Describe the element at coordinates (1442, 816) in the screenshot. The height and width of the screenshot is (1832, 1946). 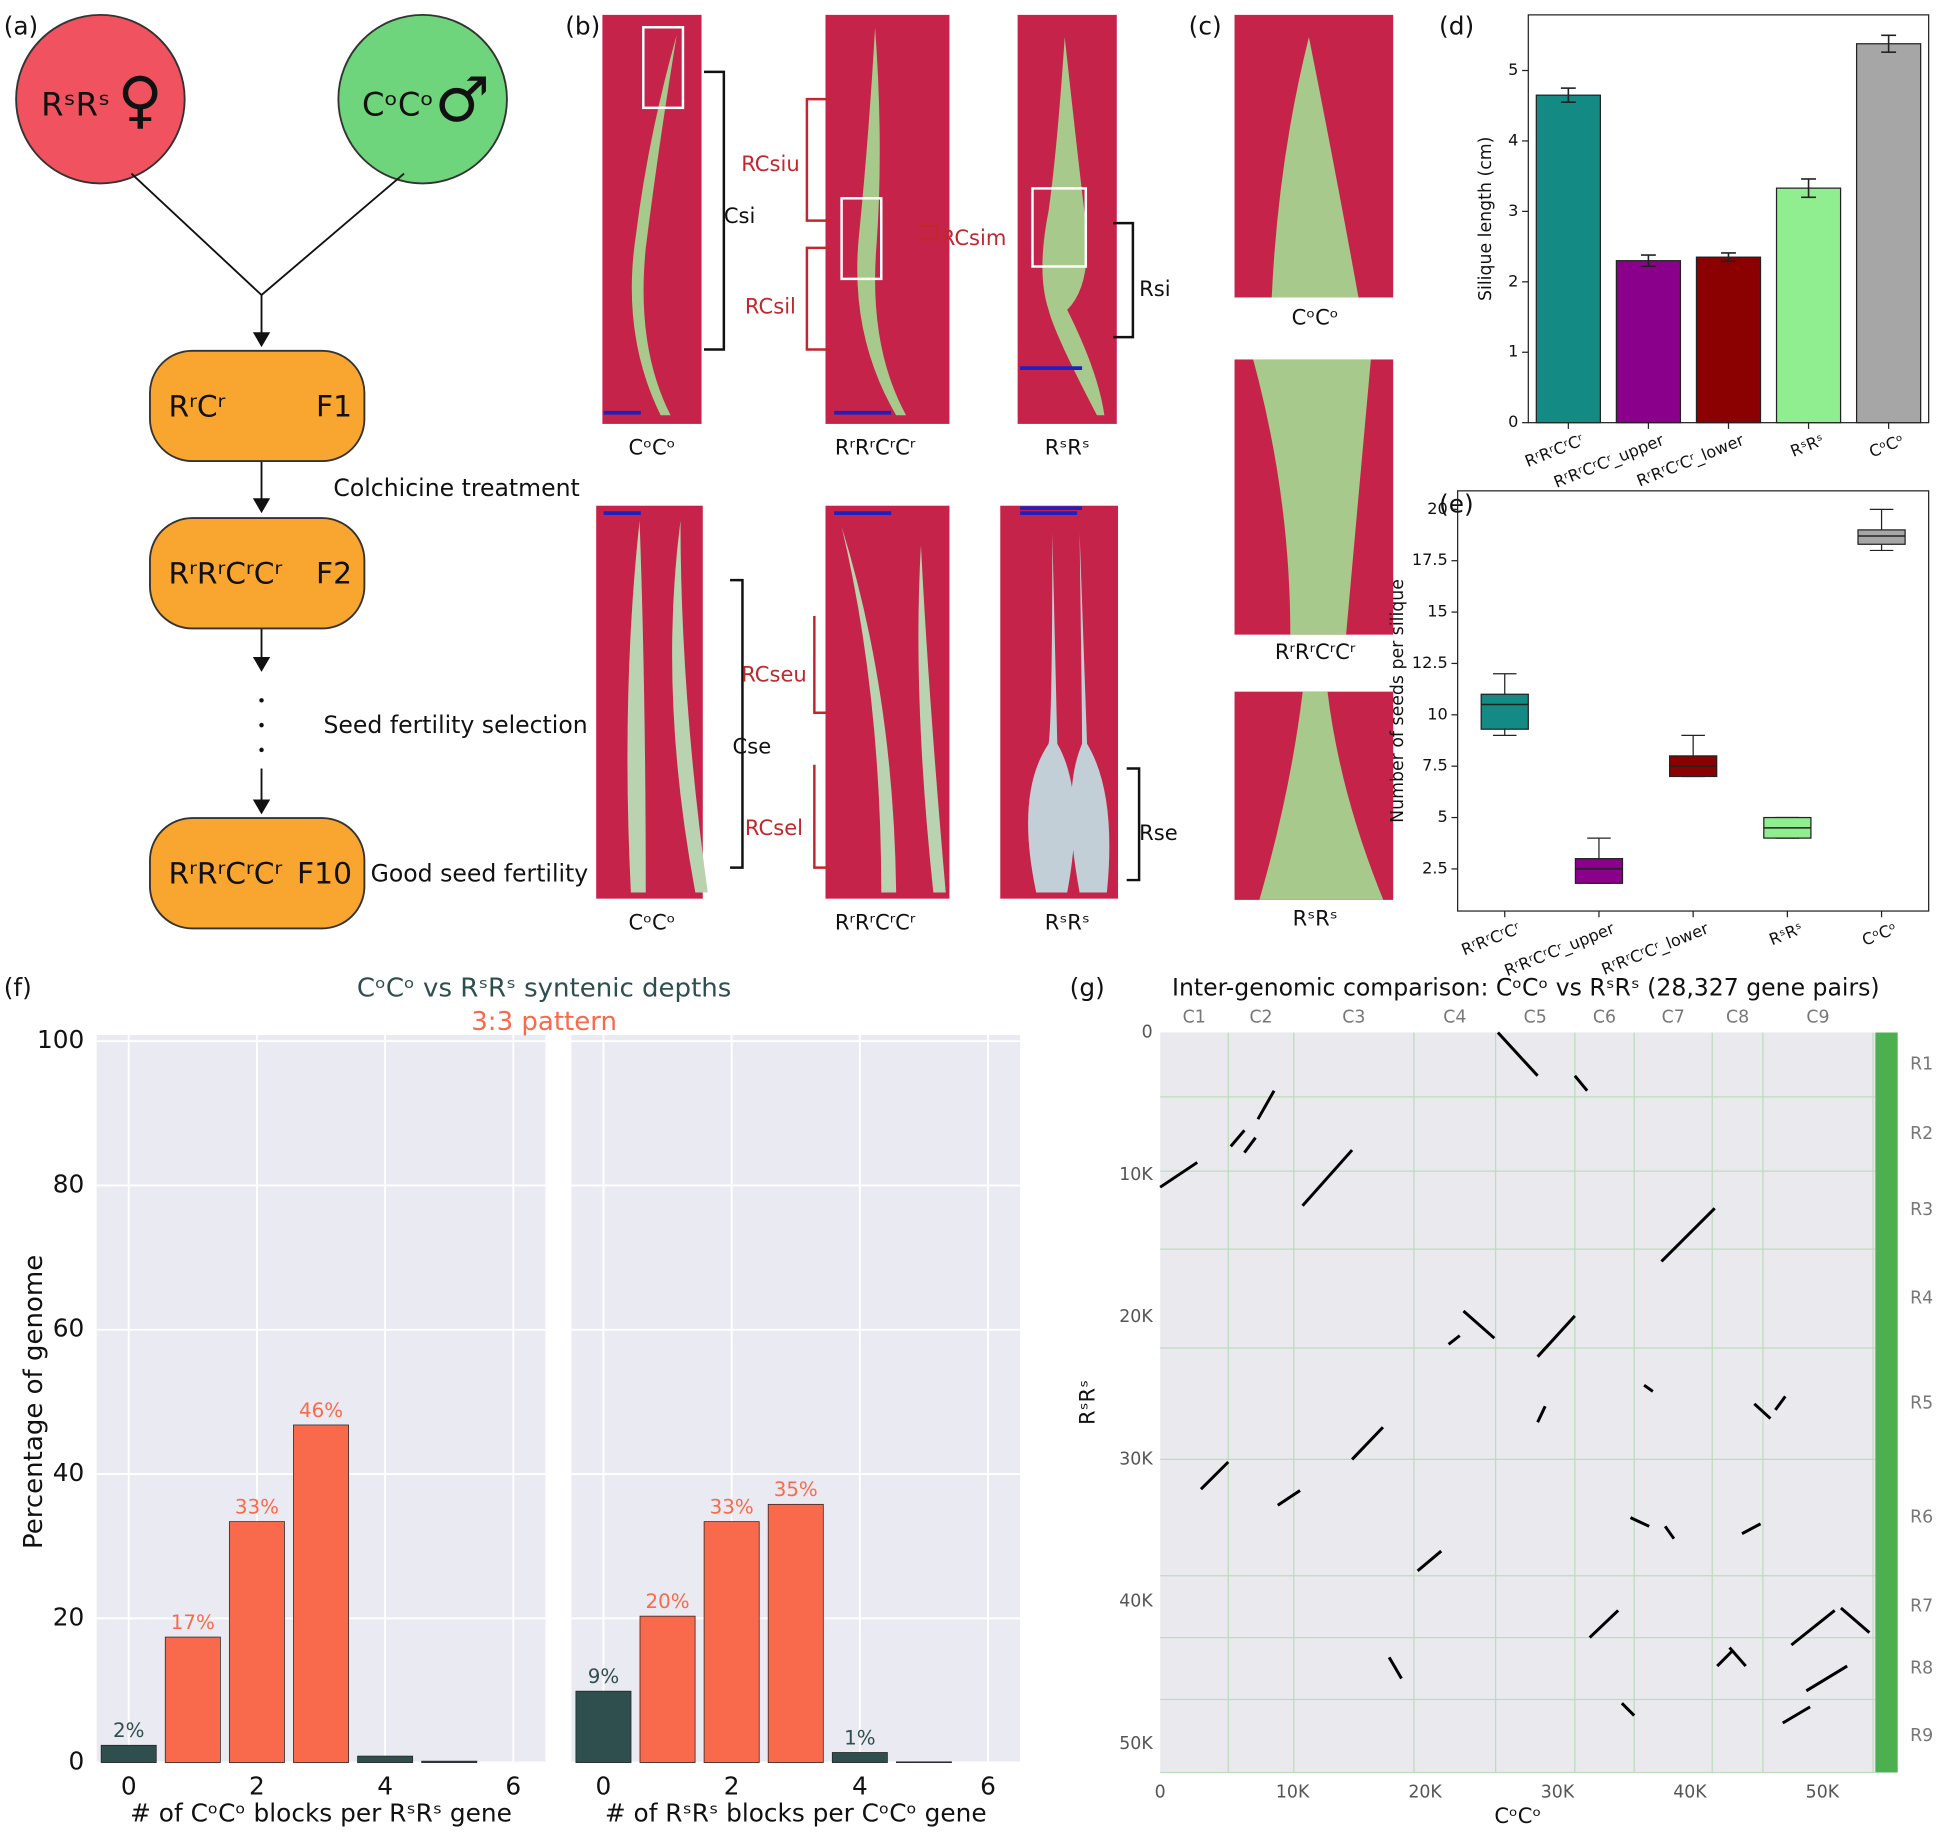
I see `y-tick-label: 5` at that location.